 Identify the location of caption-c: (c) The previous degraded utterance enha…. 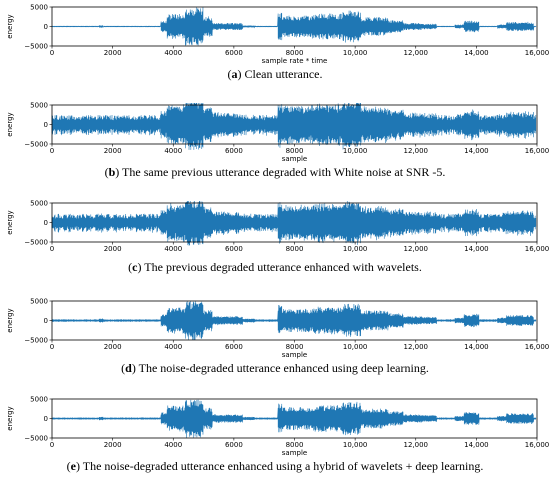
(275, 267).